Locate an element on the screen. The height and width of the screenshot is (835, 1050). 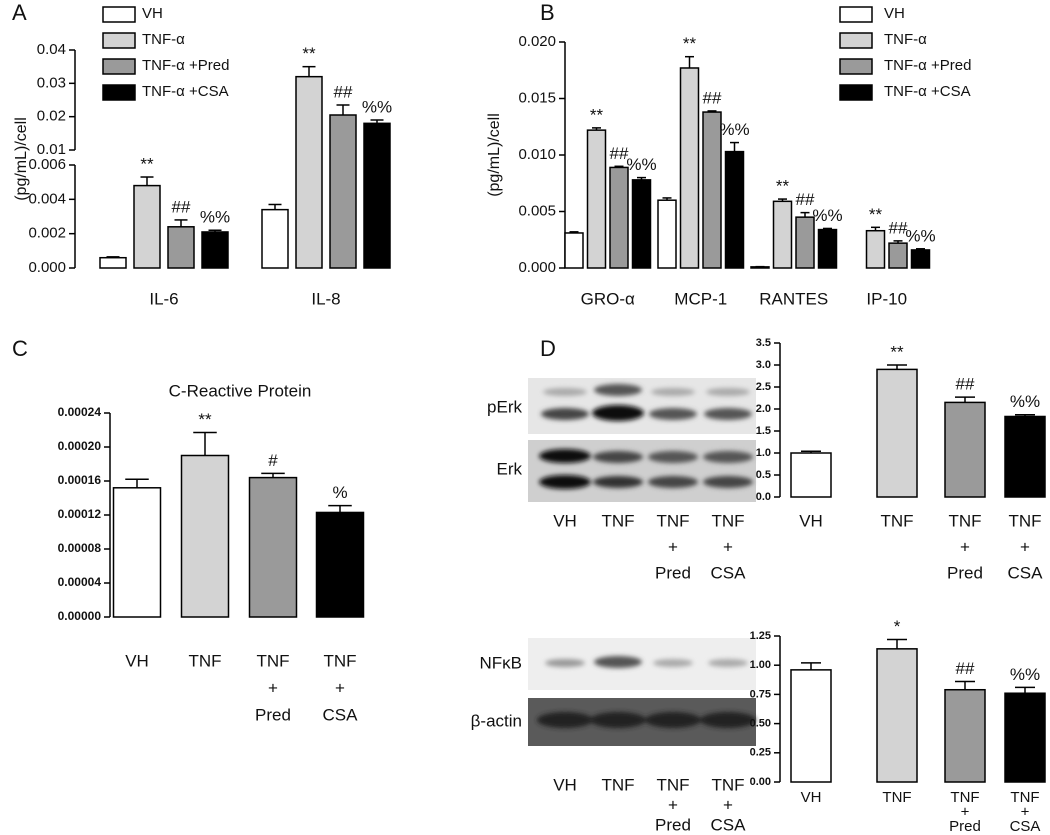
panel-label: A is located at coordinates (19, 12).